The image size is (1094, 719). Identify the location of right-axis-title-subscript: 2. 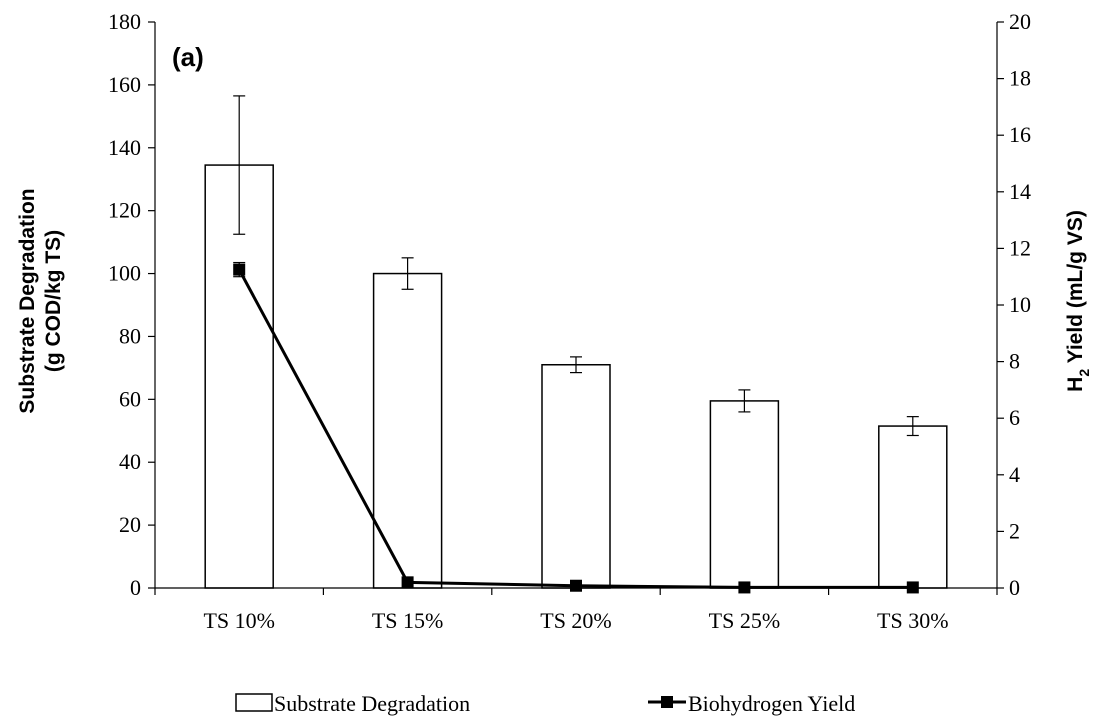
(1084, 373).